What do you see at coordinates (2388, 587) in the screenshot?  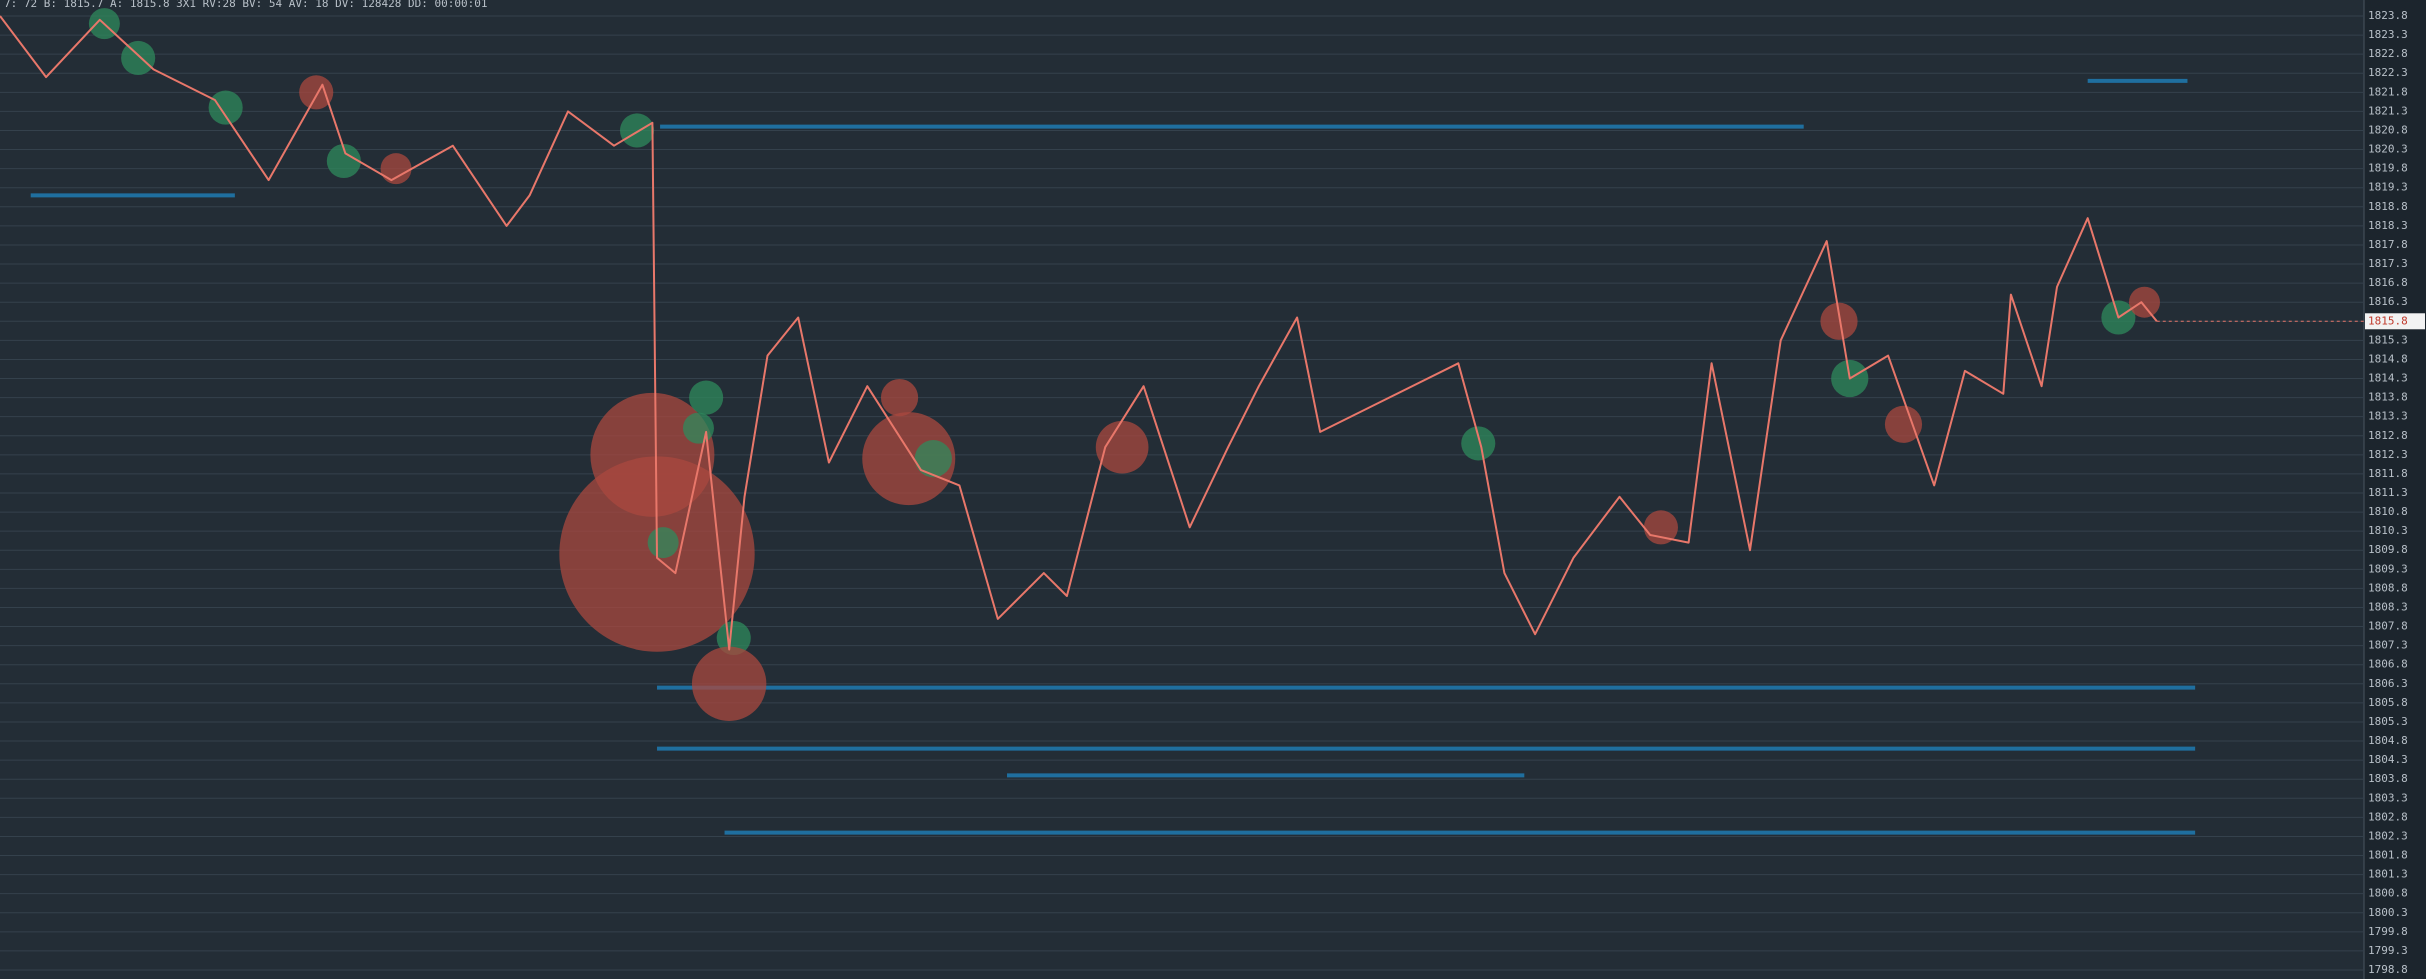 I see `y-tick-label: 1808.8` at bounding box center [2388, 587].